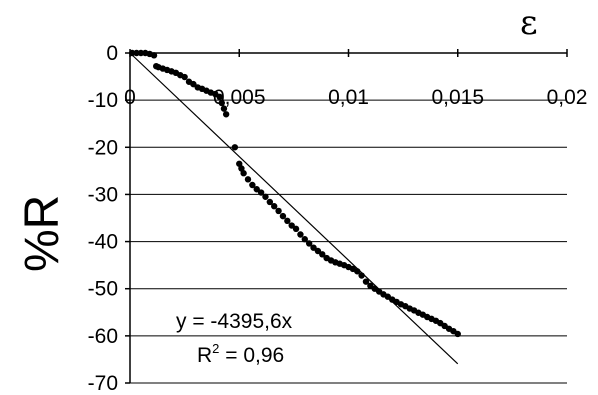  What do you see at coordinates (103, 194) in the screenshot?
I see `y-tick-label: -30` at bounding box center [103, 194].